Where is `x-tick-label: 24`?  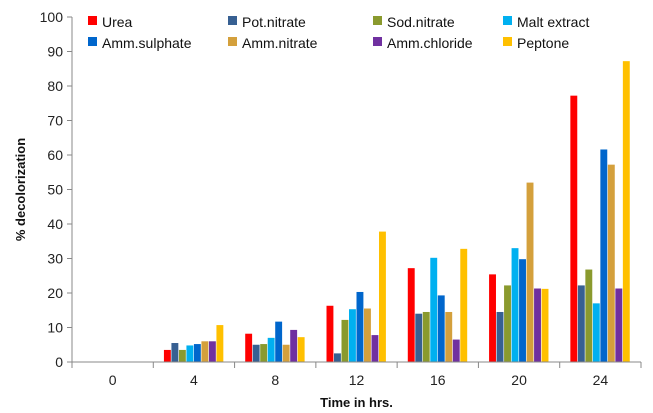
x-tick-label: 24 is located at coordinates (601, 380).